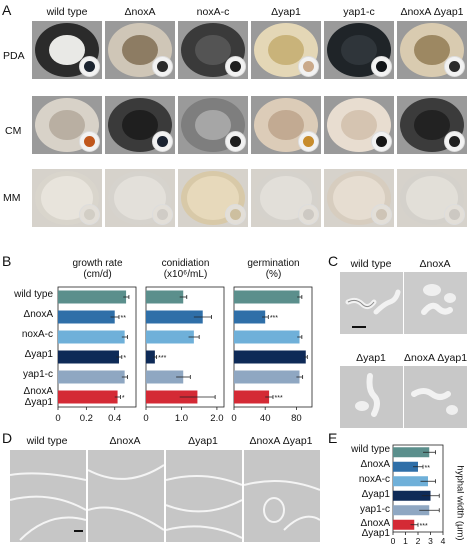 This screenshot has height=550, width=471. I want to click on row-head-cm: CM, so click(13, 131).